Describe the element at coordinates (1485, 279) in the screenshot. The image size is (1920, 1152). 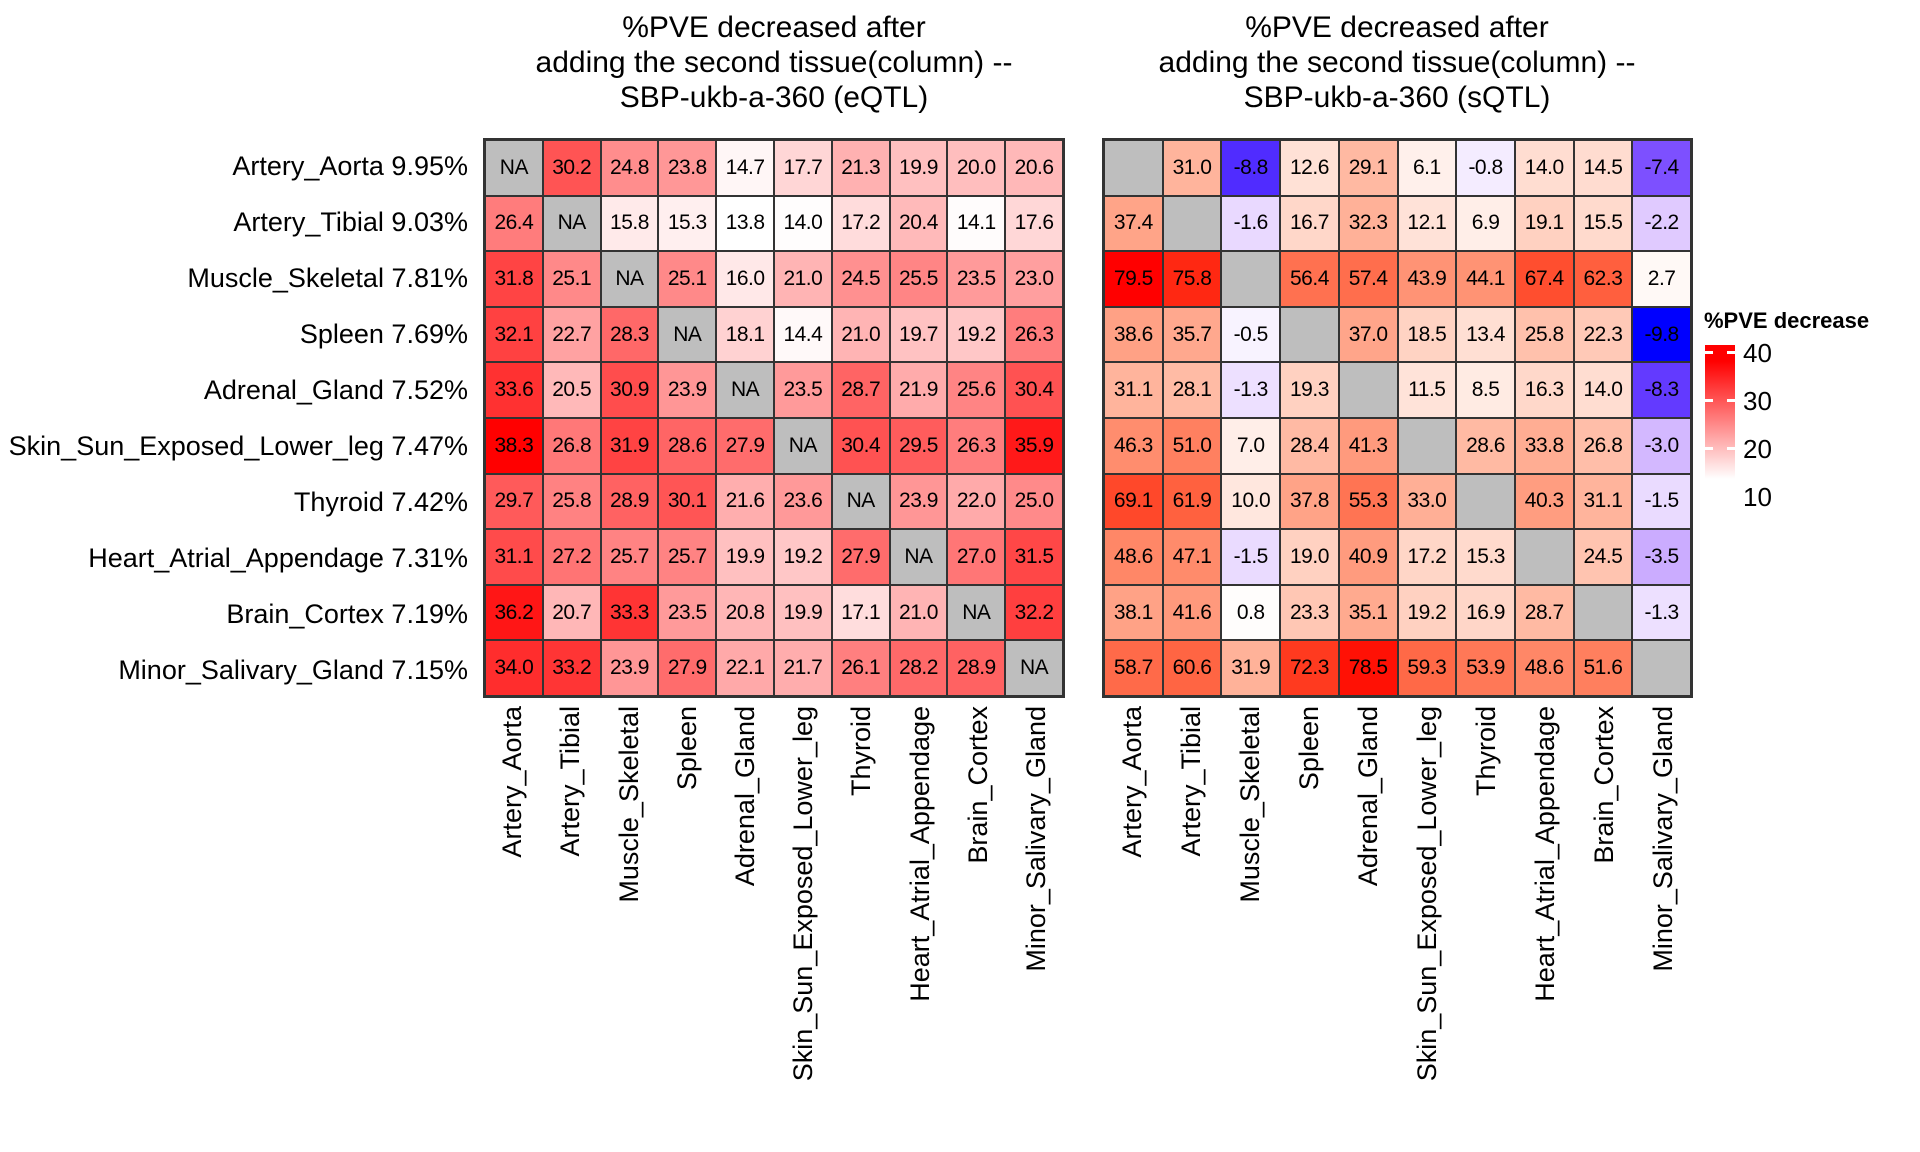
I see `heatmap-cell: 44.1` at that location.